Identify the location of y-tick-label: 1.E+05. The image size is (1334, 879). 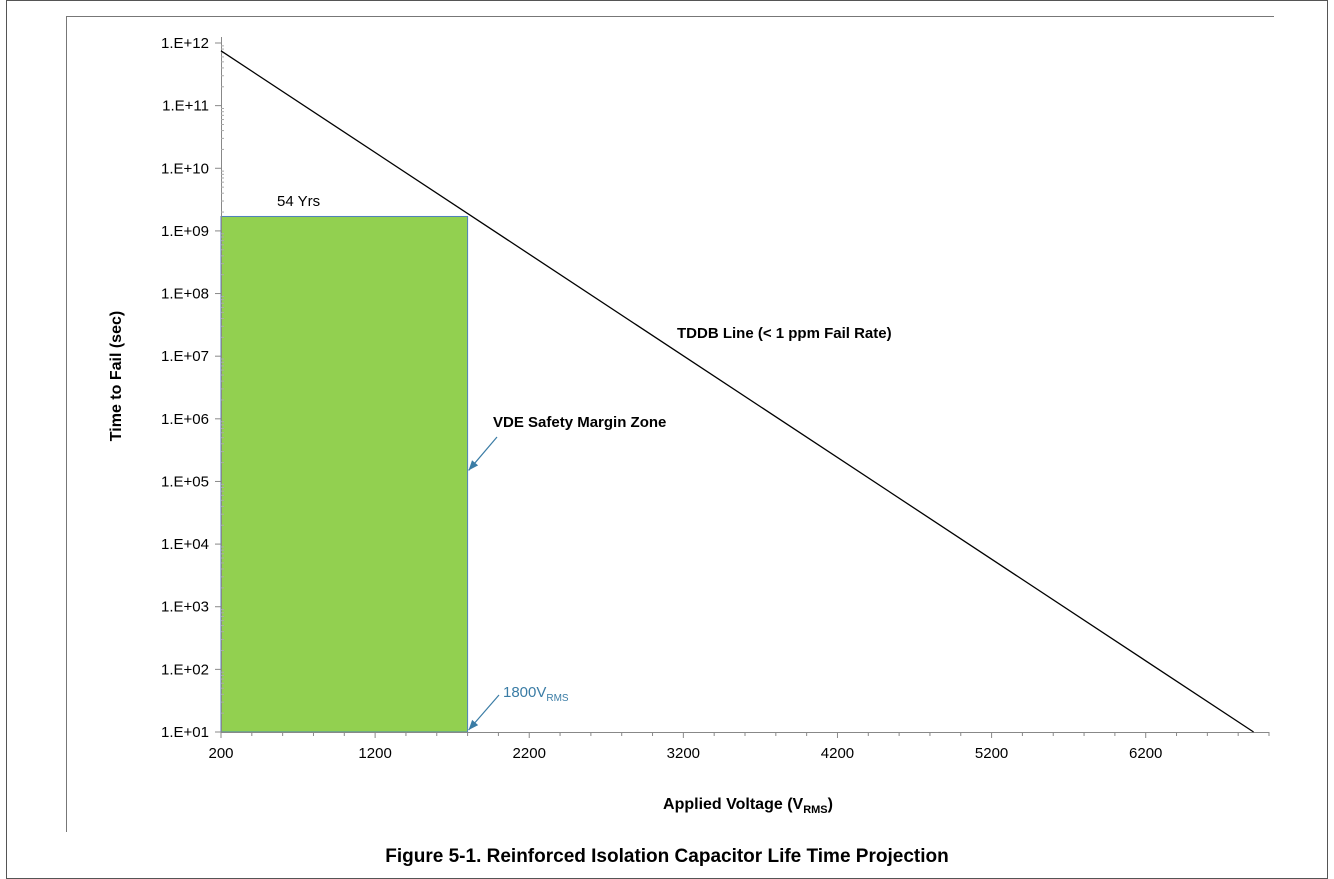
(185, 481).